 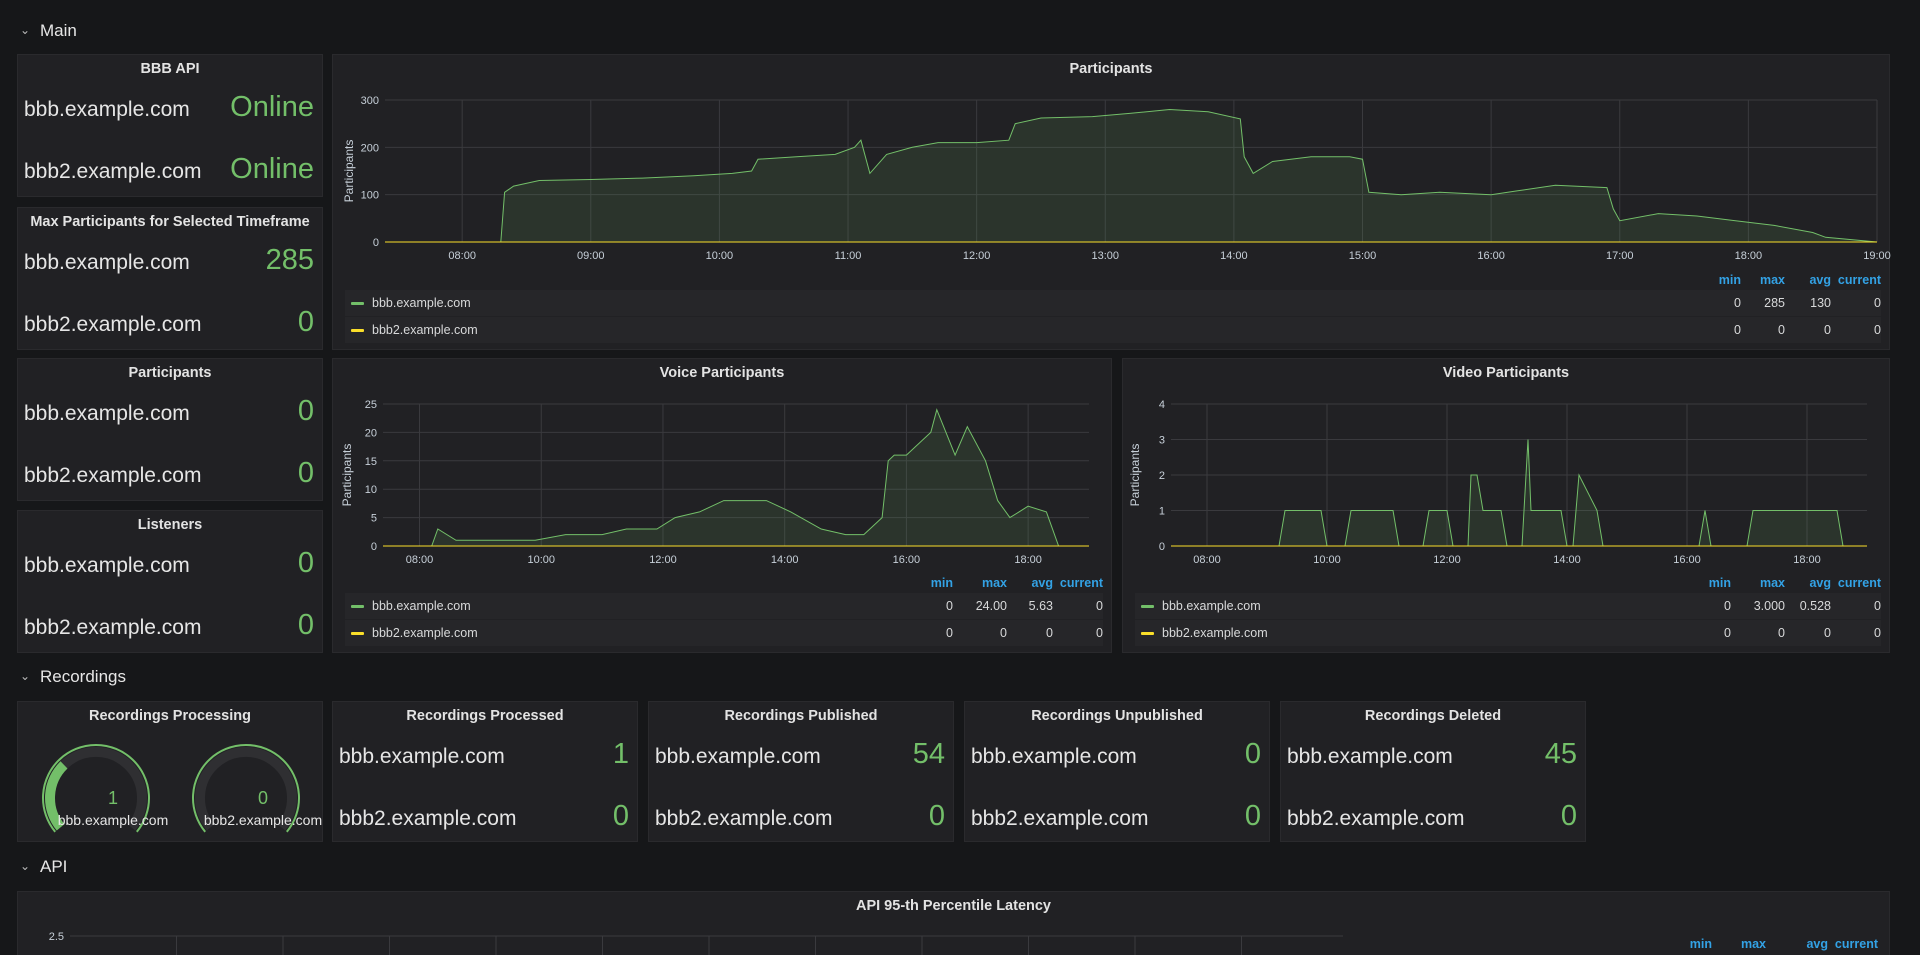 What do you see at coordinates (977, 256) in the screenshot?
I see `x-tick-label: 12:00` at bounding box center [977, 256].